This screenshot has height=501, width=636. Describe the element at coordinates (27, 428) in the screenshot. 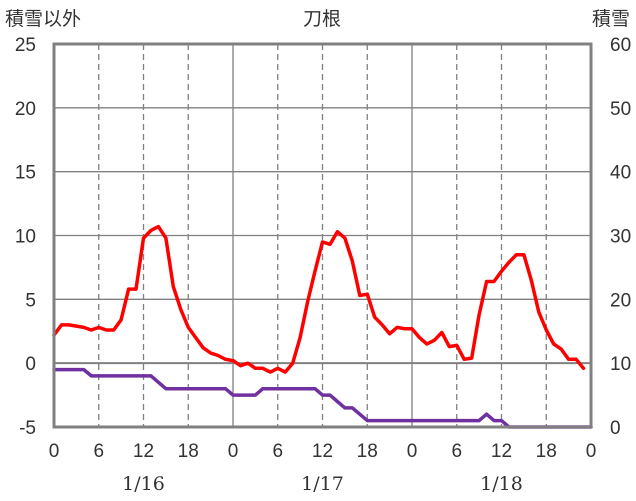

I see `left-tick-label: -5` at that location.